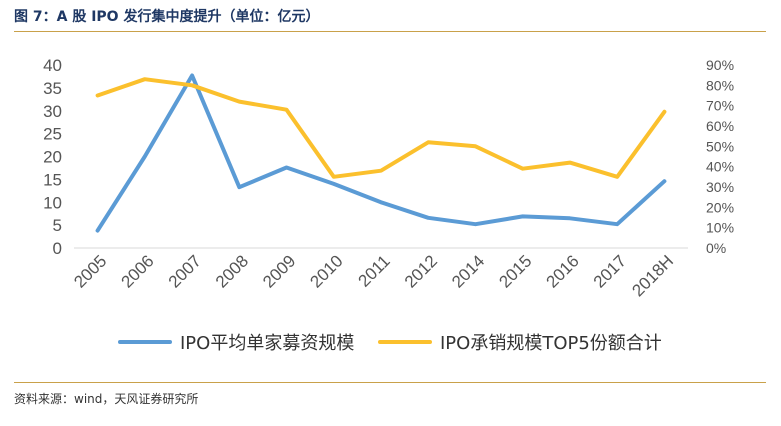  I want to click on x-axis-tick-label: 2007, so click(185, 271).